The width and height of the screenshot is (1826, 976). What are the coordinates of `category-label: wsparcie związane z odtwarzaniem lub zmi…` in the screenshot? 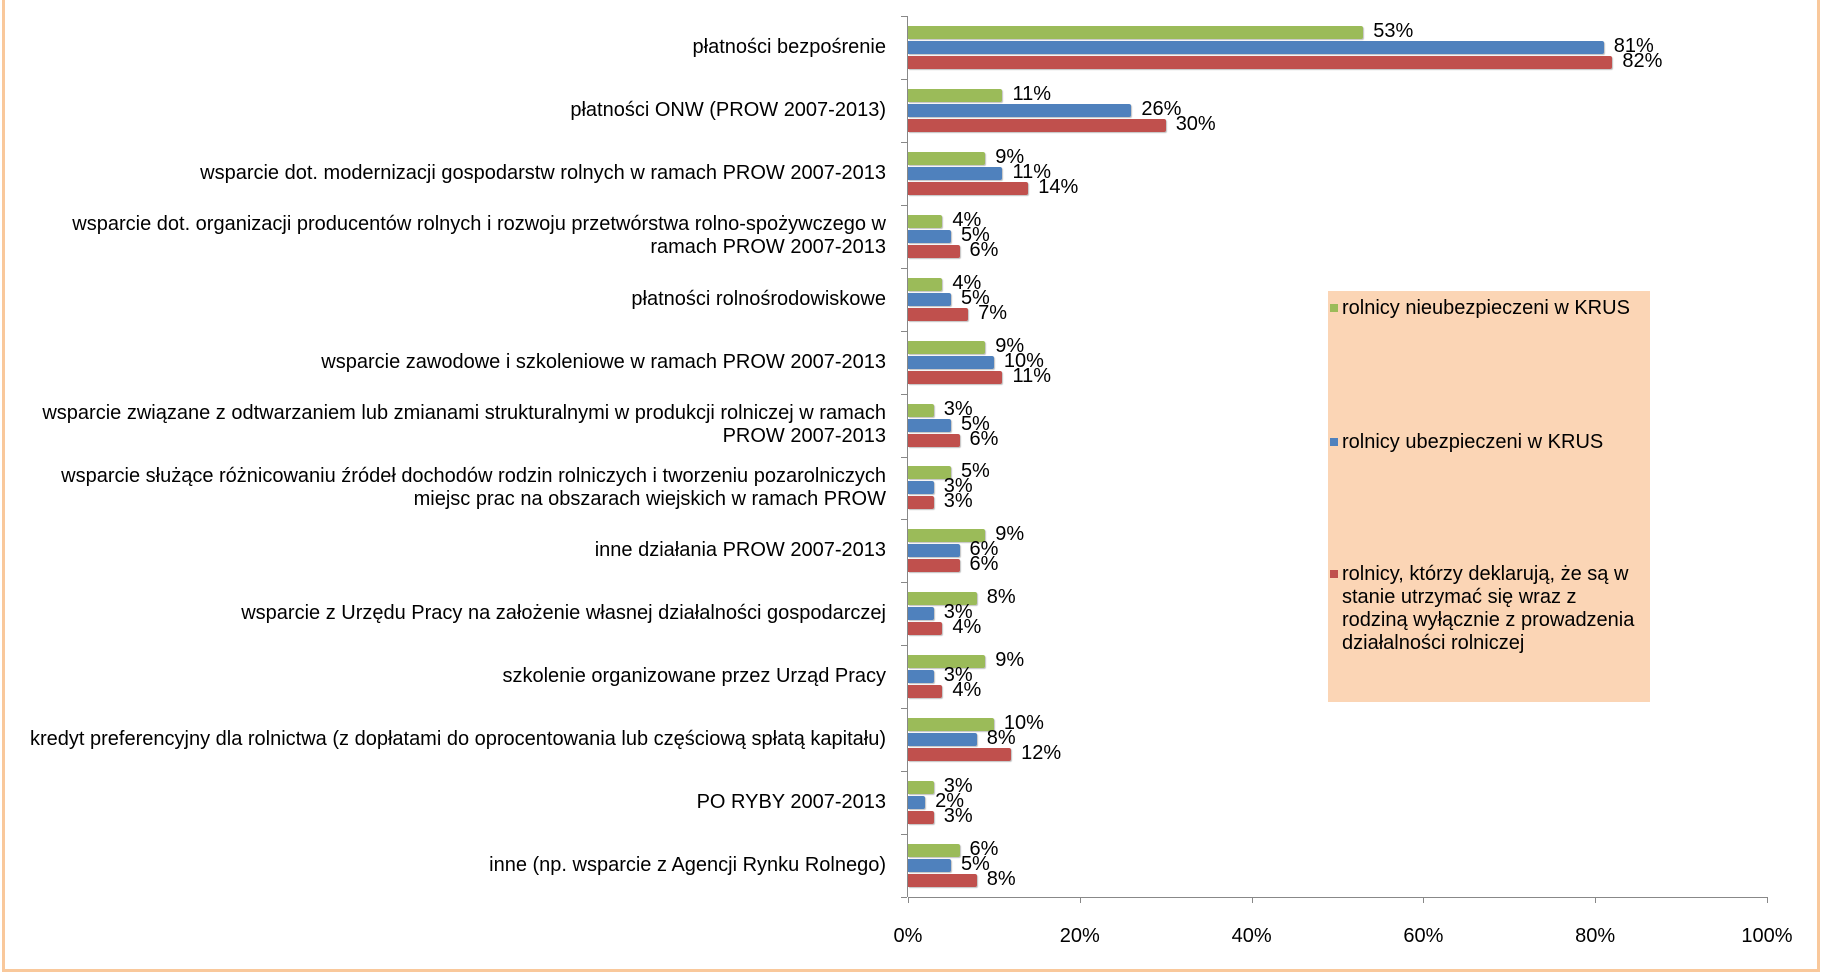 It's located at (464, 425).